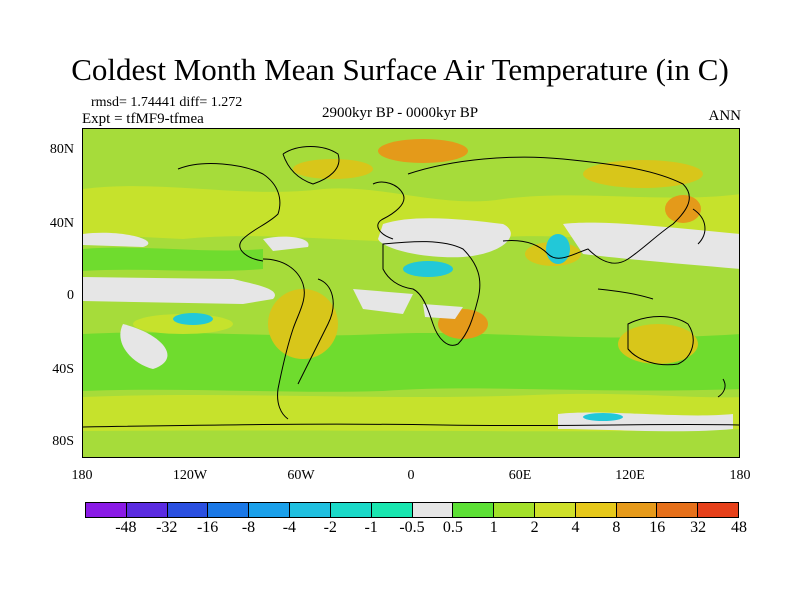  Describe the element at coordinates (616, 527) in the screenshot. I see `colorbar-label: 8` at that location.